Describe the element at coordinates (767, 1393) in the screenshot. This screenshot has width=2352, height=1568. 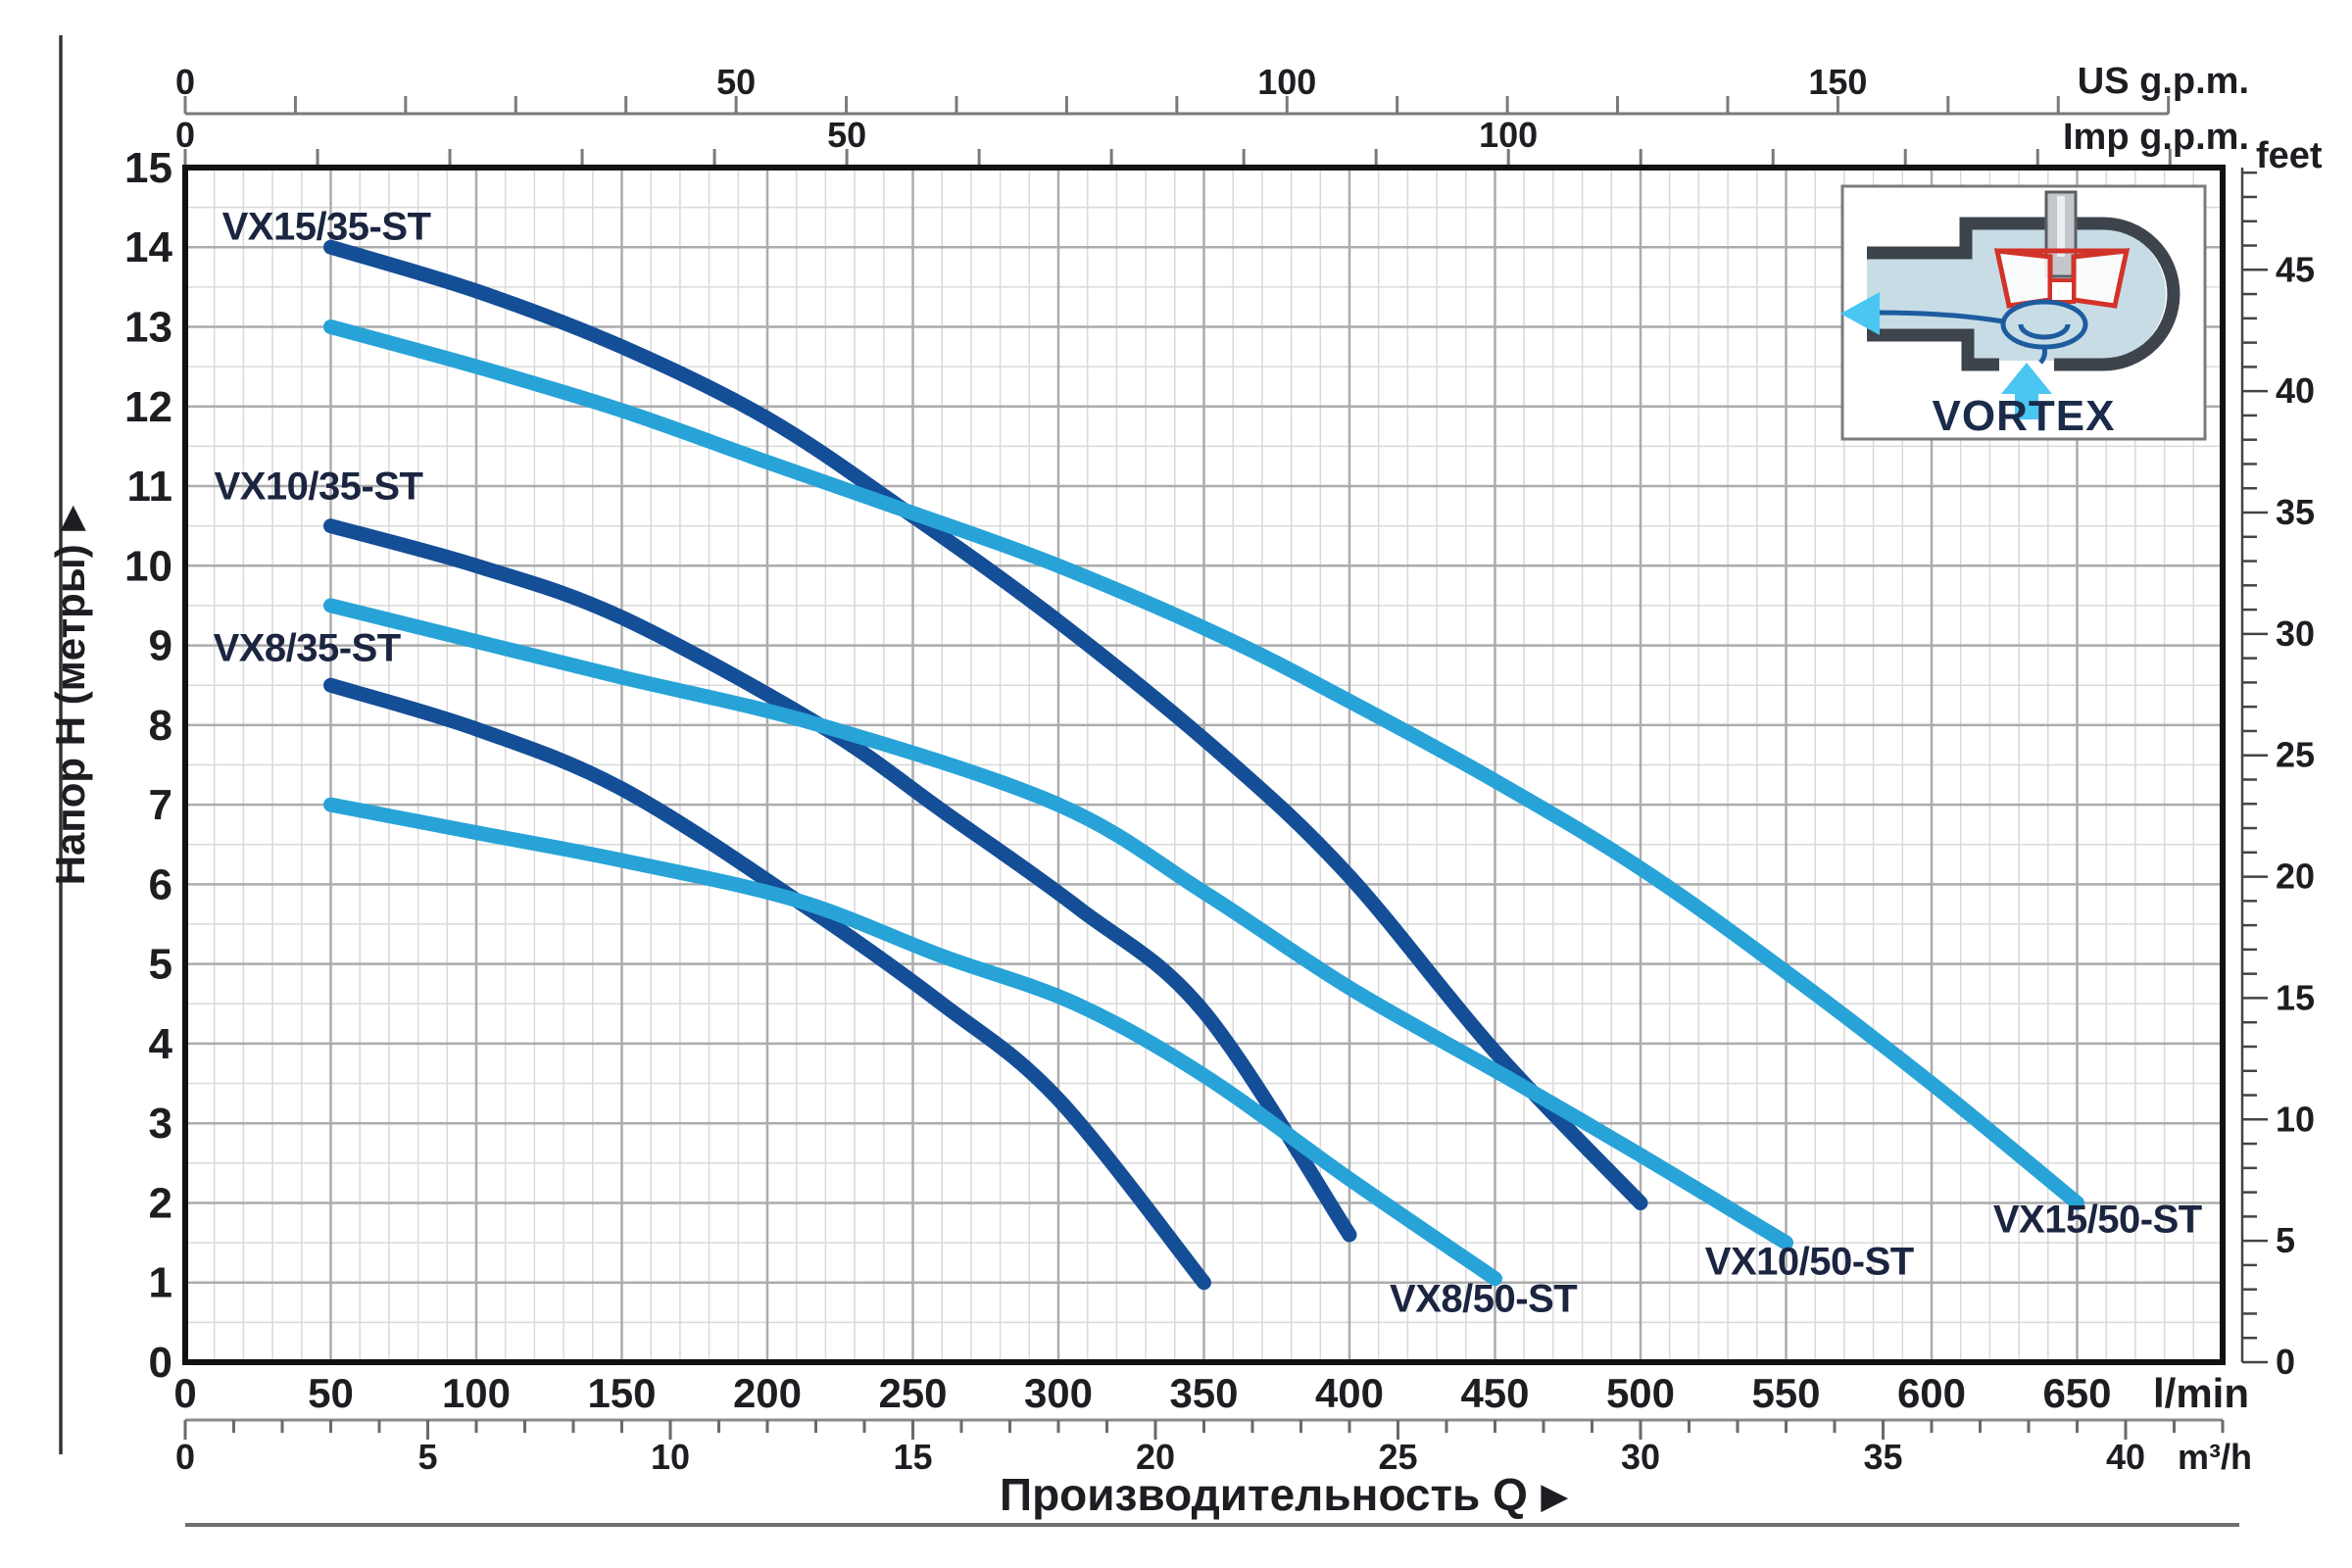
I see `lmin-tick-label: 200` at that location.